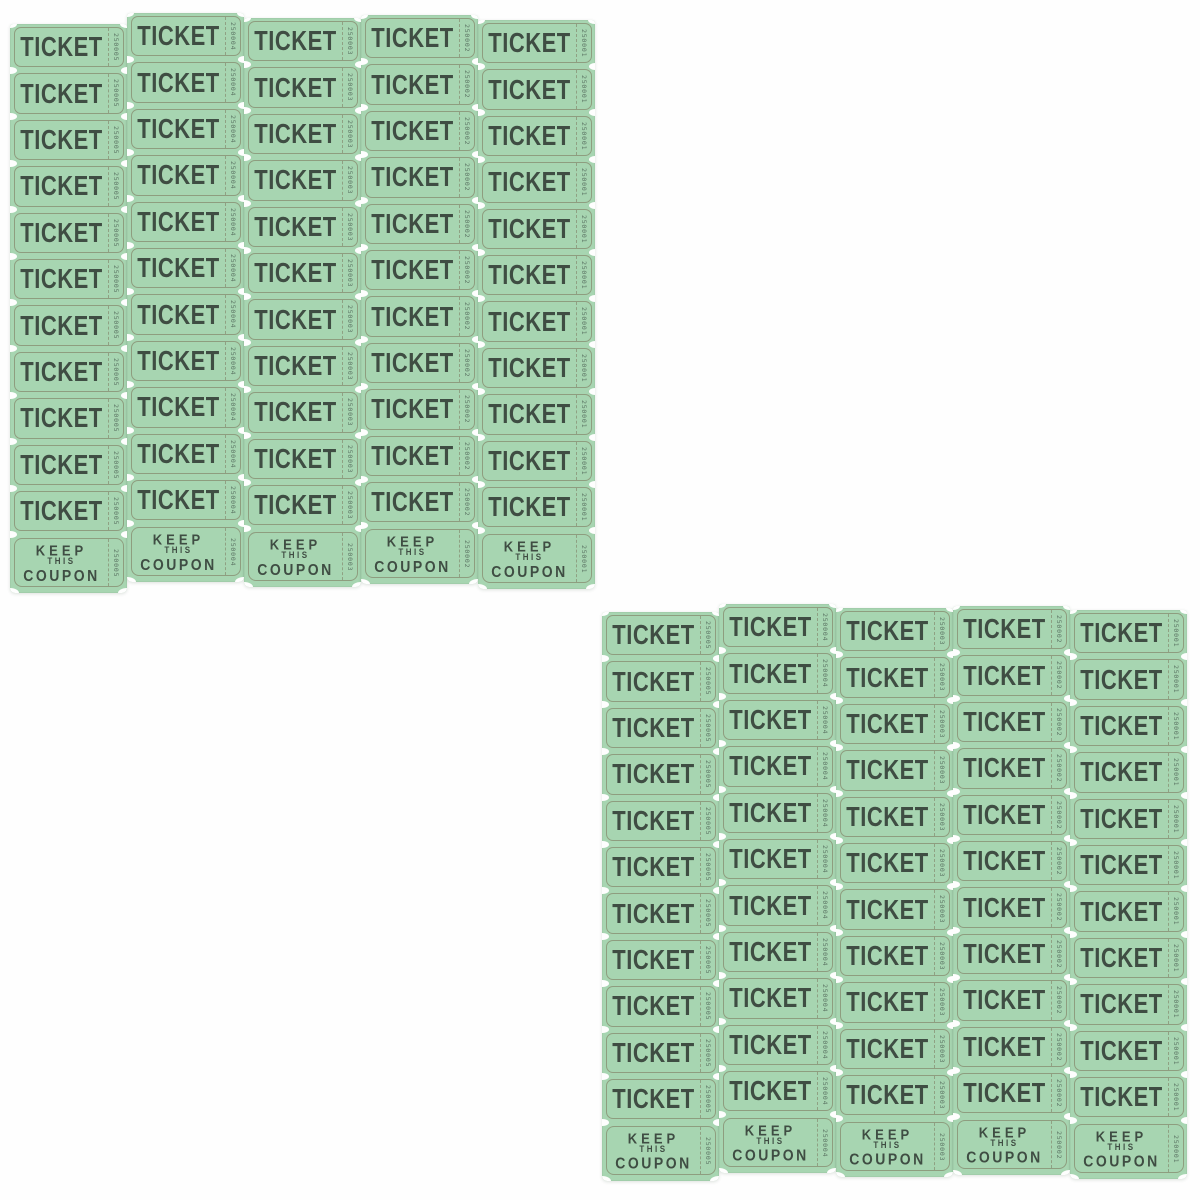  What do you see at coordinates (778, 1091) in the screenshot?
I see `ticket-outline: TICKET 250004` at bounding box center [778, 1091].